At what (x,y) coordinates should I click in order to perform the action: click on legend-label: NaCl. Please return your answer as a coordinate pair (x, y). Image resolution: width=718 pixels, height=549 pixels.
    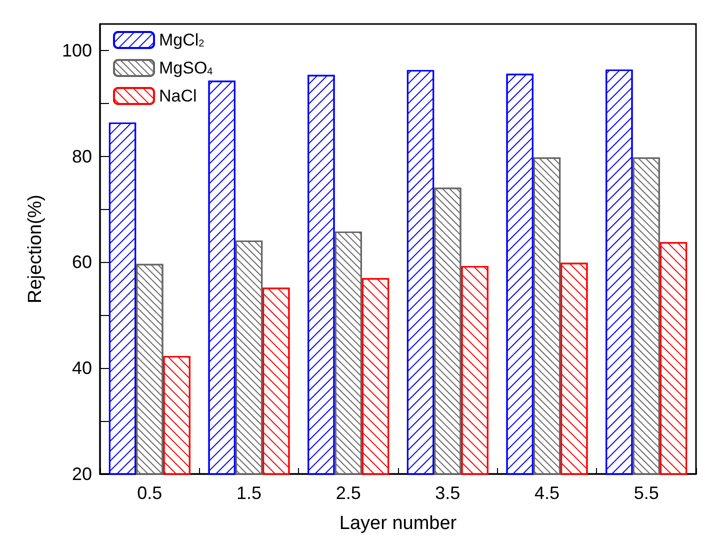
    Looking at the image, I should click on (178, 96).